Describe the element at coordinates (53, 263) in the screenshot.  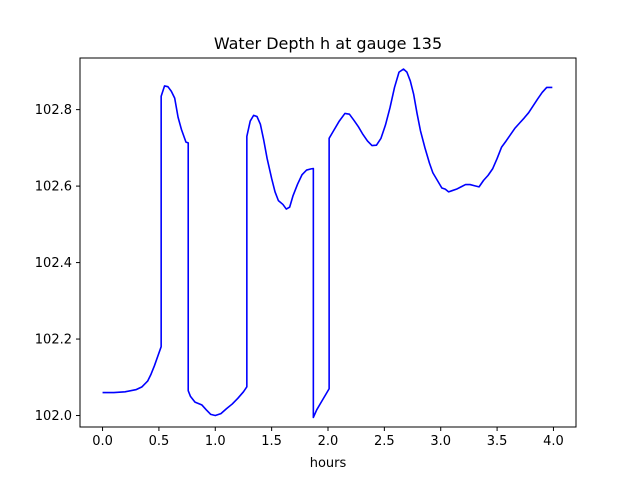
I see `y-tick-label: 102.4` at that location.